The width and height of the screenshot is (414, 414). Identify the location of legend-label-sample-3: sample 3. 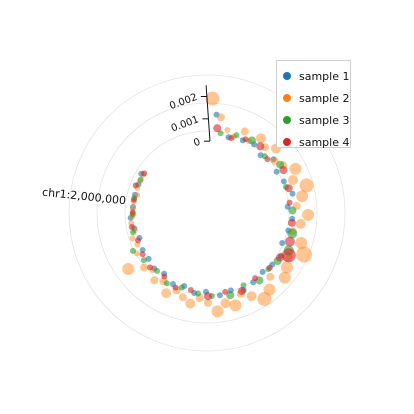
(324, 120).